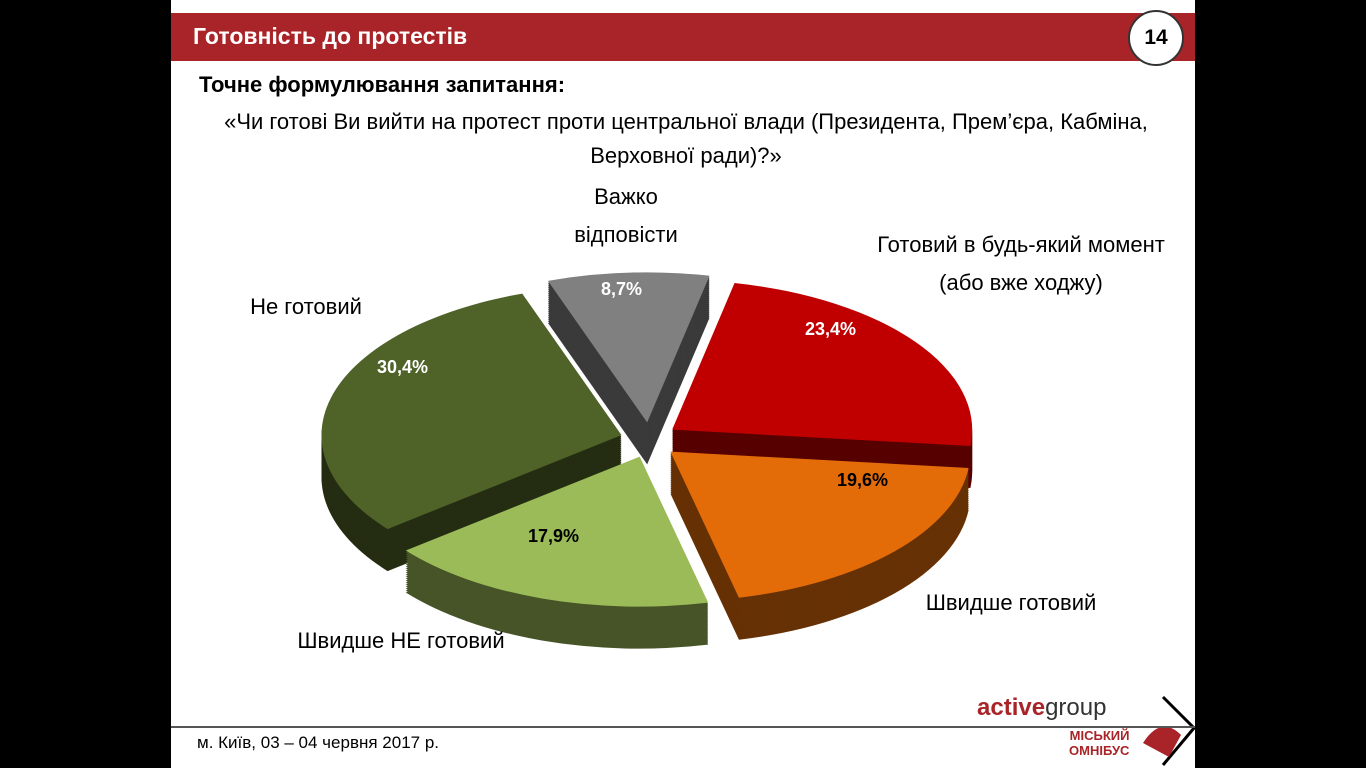 This screenshot has height=768, width=1366. I want to click on question-heading: Точне формулювання запитання:, so click(382, 84).